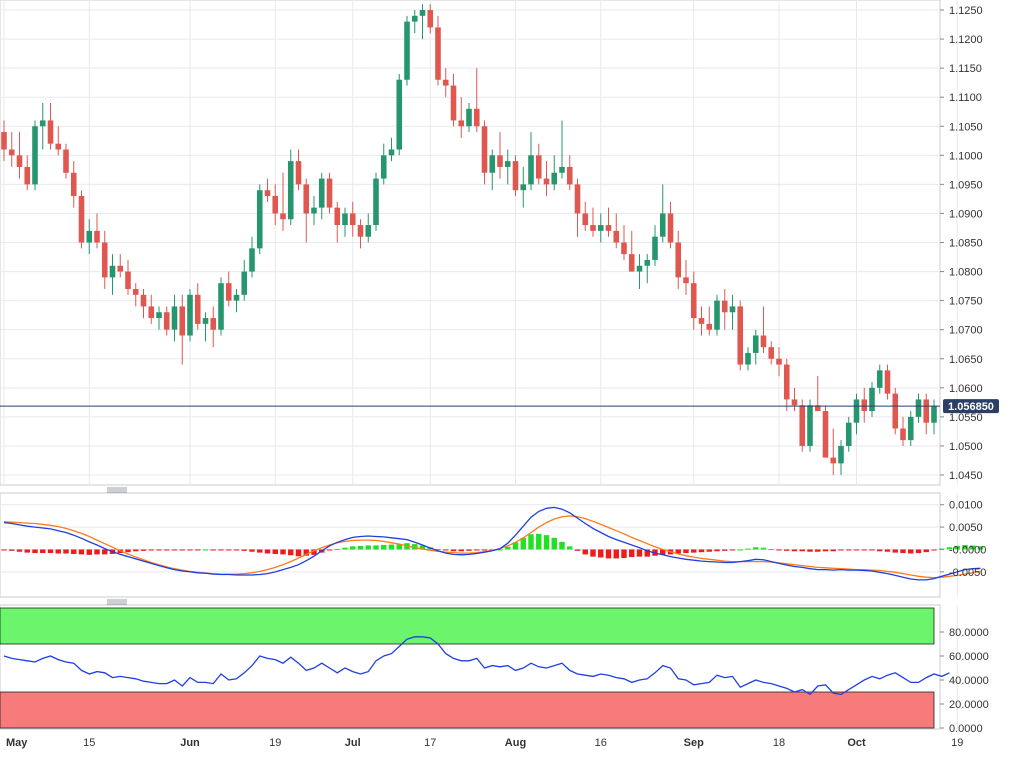 Image resolution: width=1010 pixels, height=766 pixels. I want to click on macd-tick-label: -0.0000, so click(967, 550).